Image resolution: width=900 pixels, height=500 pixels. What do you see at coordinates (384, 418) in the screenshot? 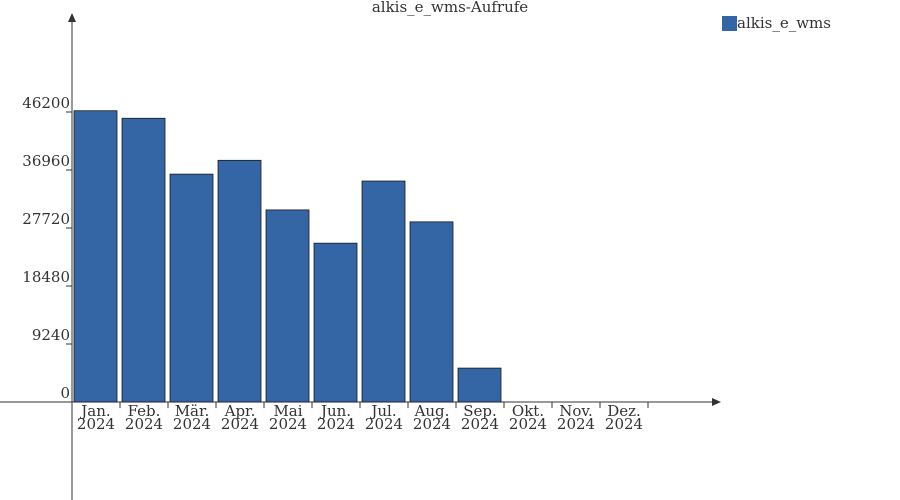
I see `x-tick-label: Jul. 2024` at bounding box center [384, 418].